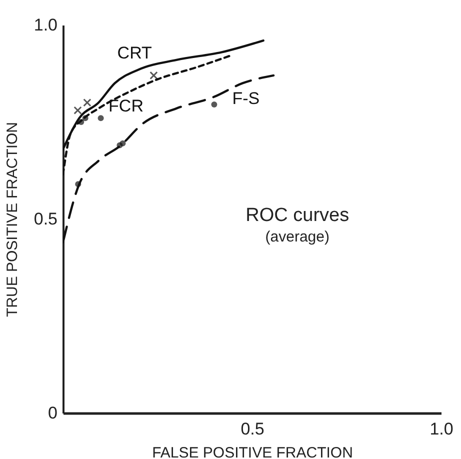 This screenshot has width=461, height=459. What do you see at coordinates (46, 25) in the screenshot?
I see `y-tick-label: 1.0` at bounding box center [46, 25].